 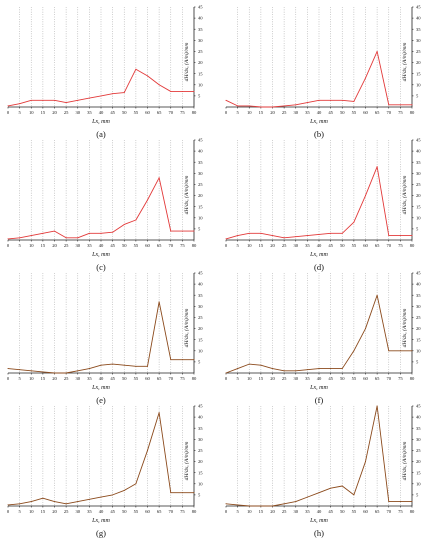 What do you see at coordinates (8, 378) in the screenshot?
I see `x-tick-label: 0` at bounding box center [8, 378].